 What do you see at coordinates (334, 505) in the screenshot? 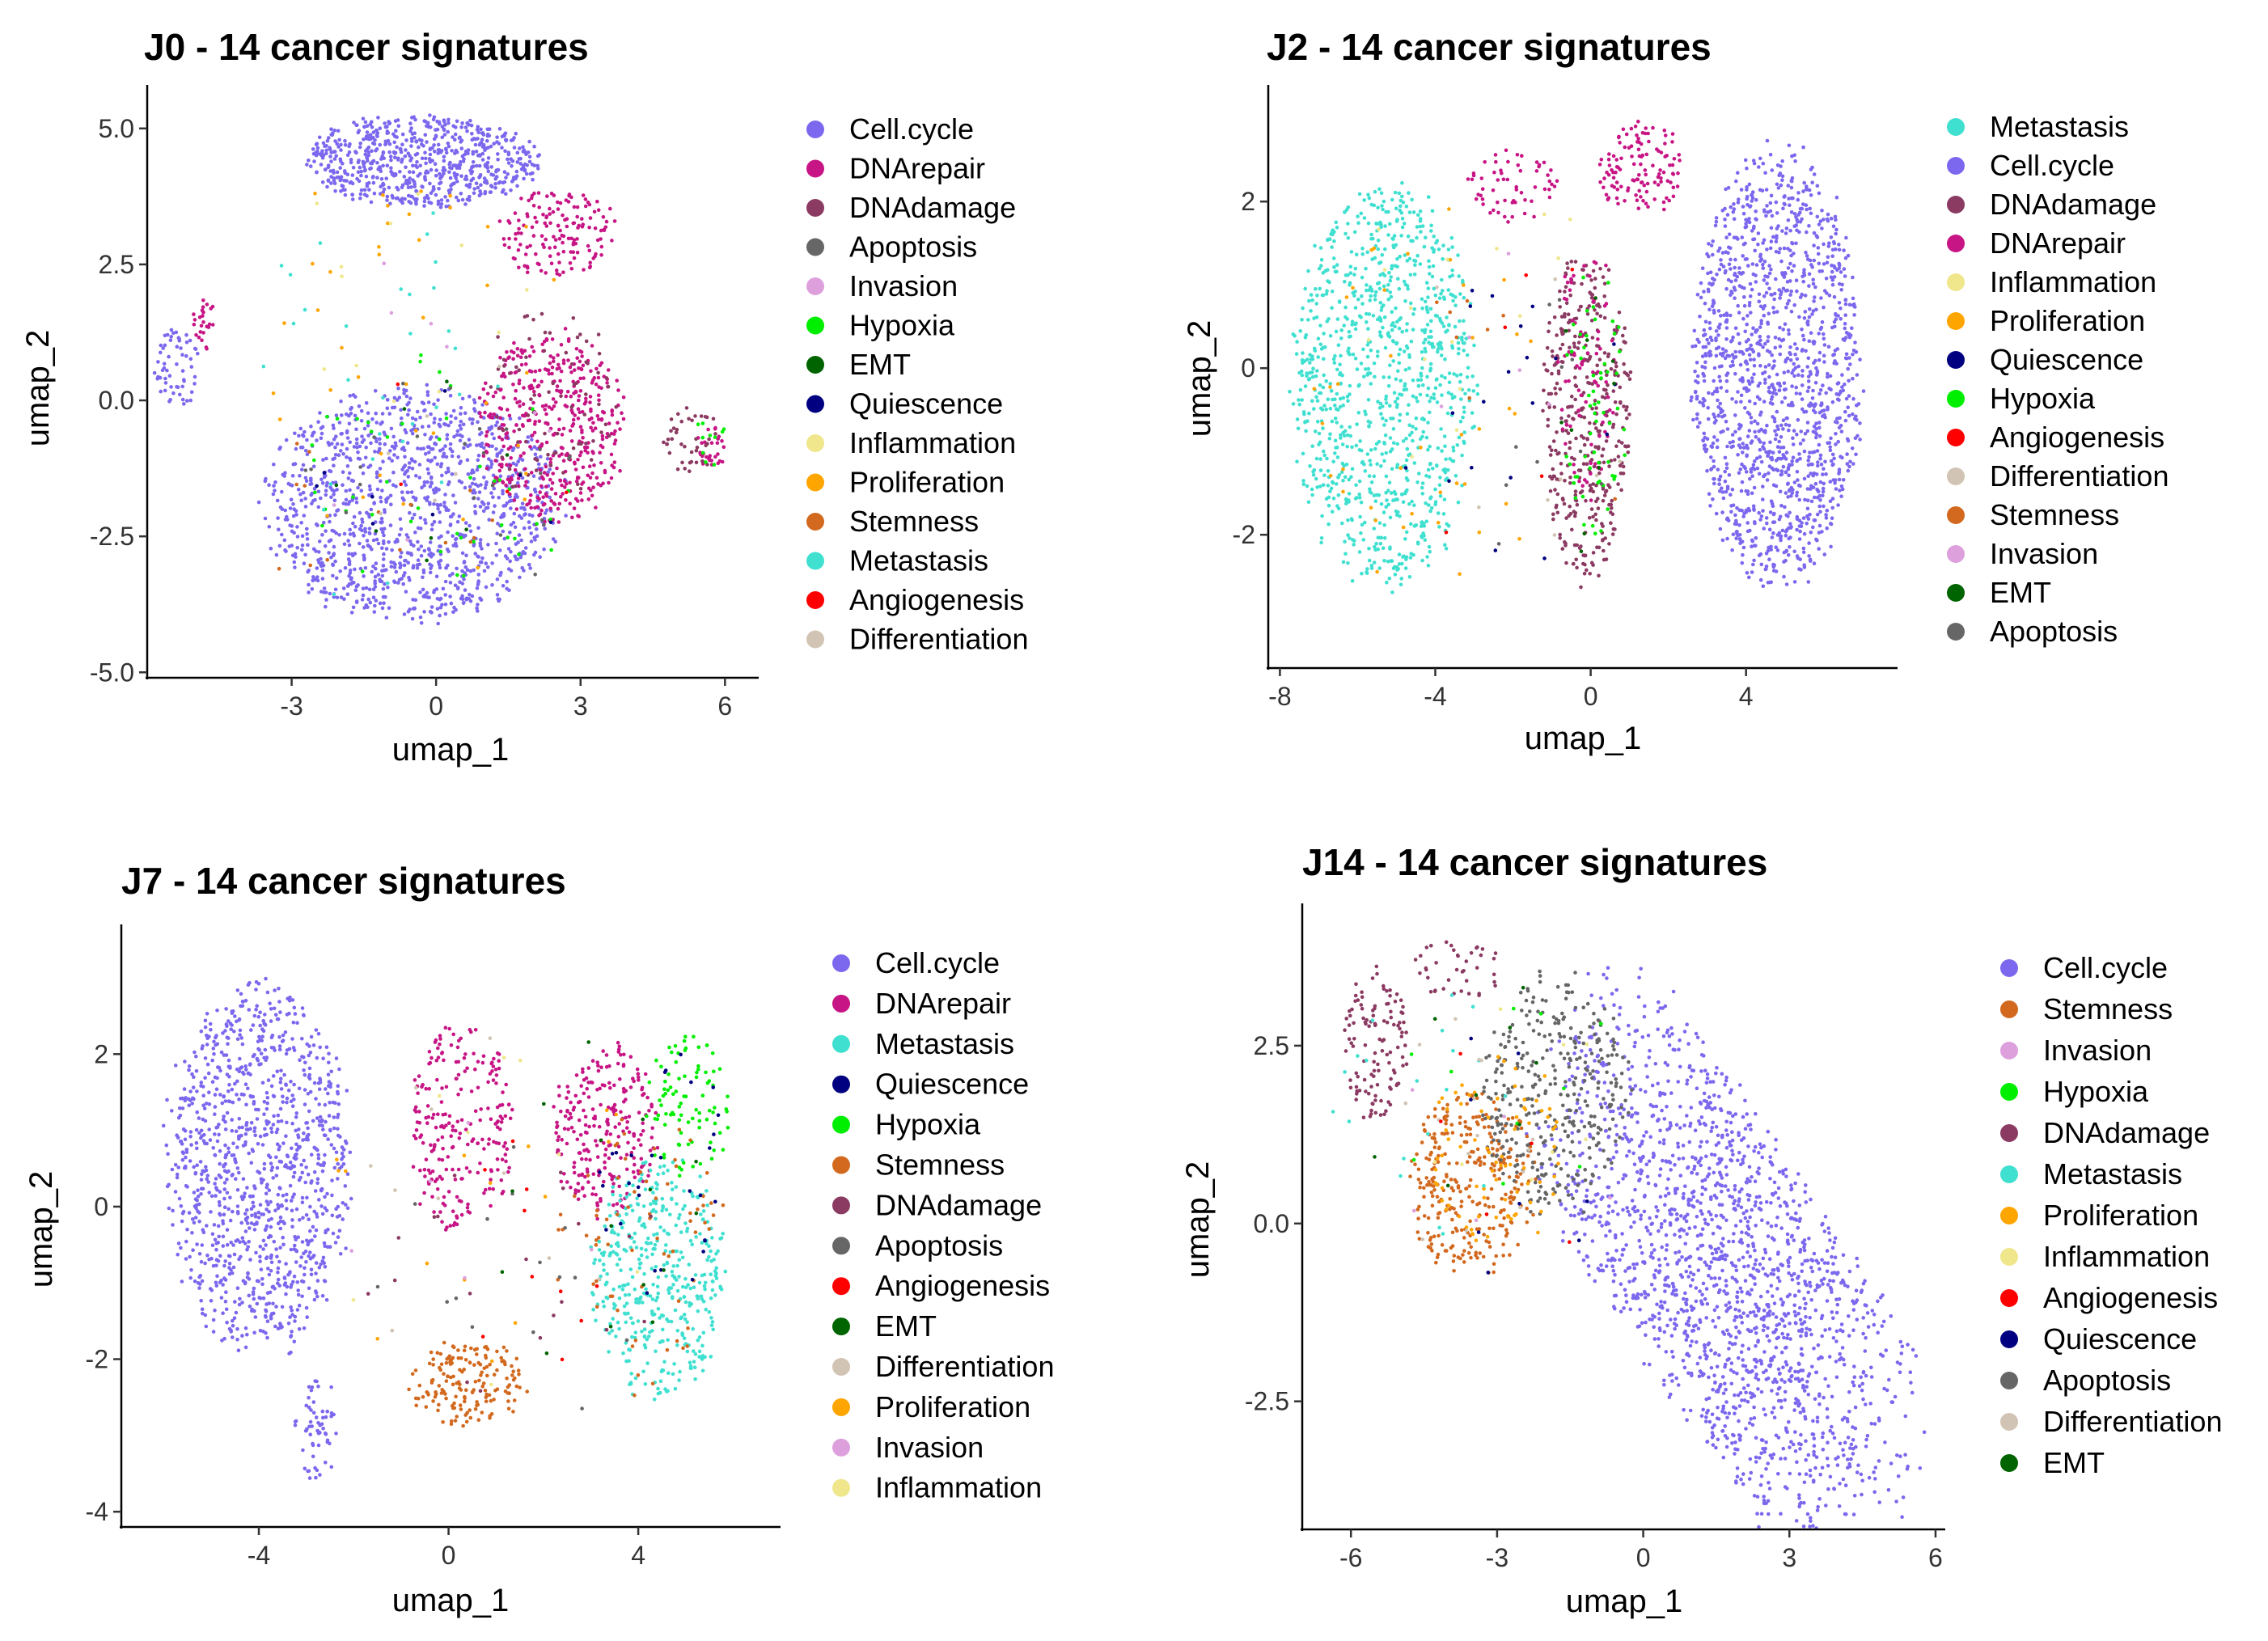
I see `point-invasion` at bounding box center [334, 505].